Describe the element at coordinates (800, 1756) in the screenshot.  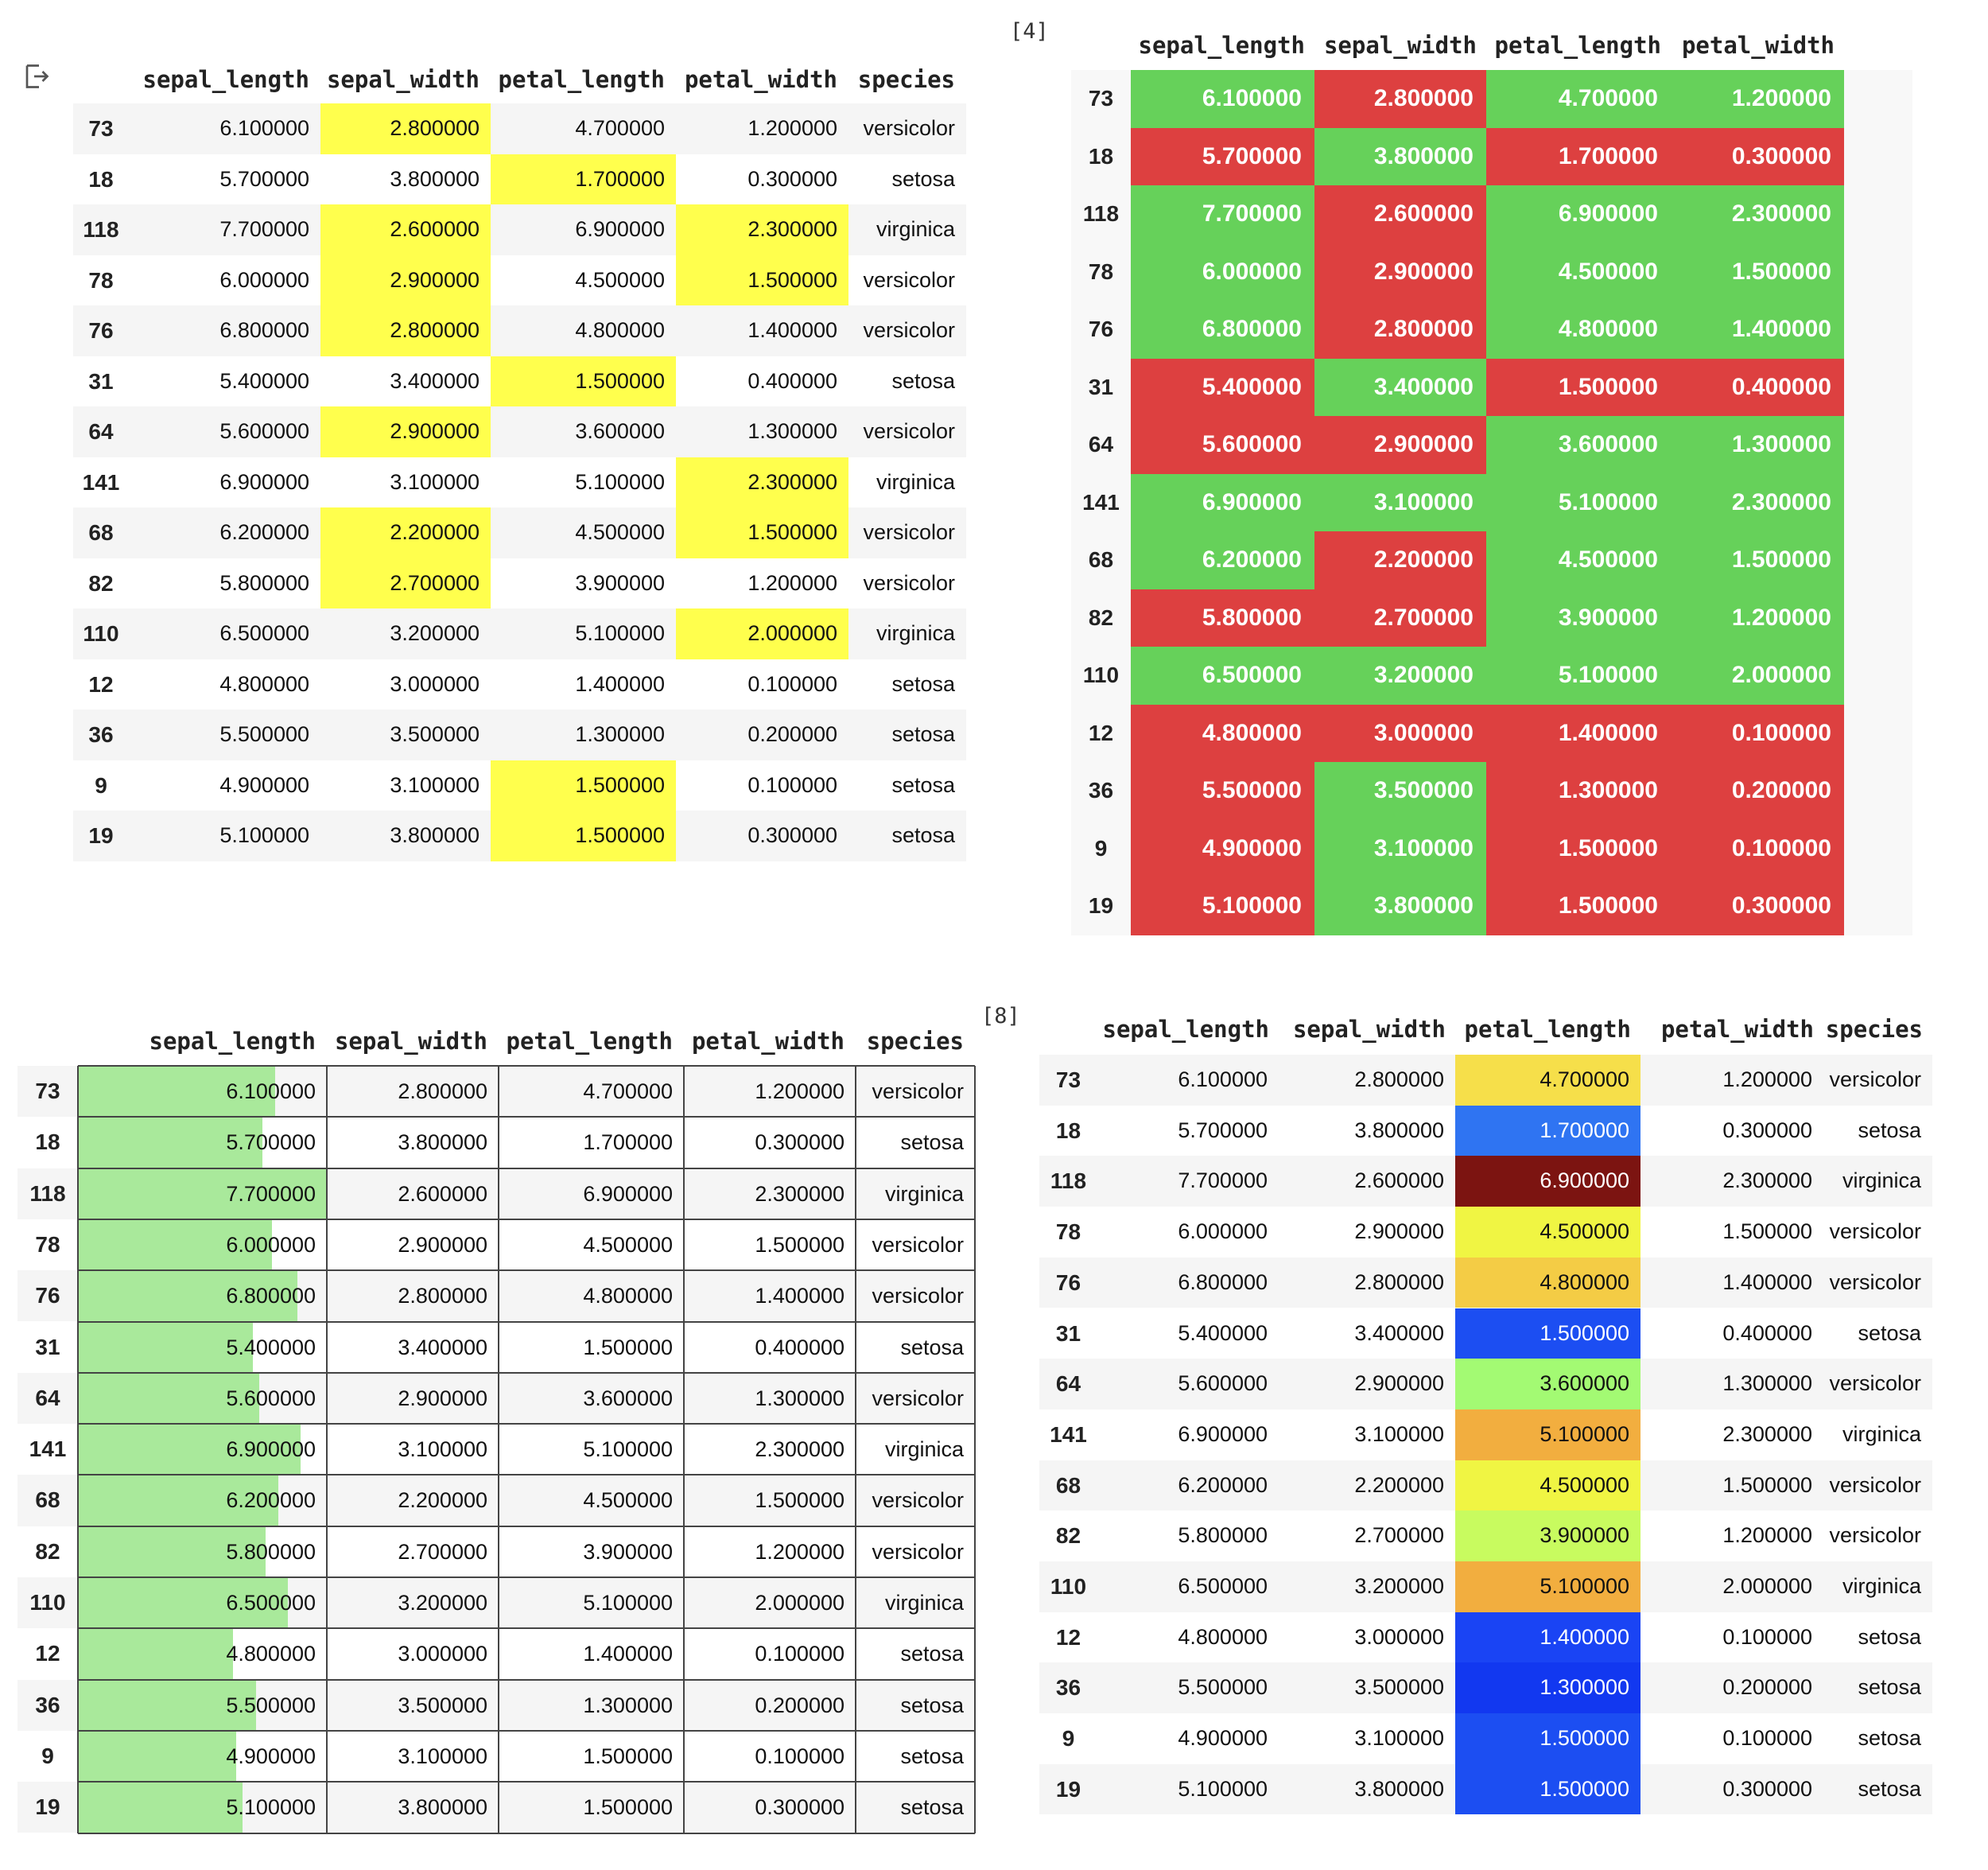
I see `table-cell: 0.100000` at that location.